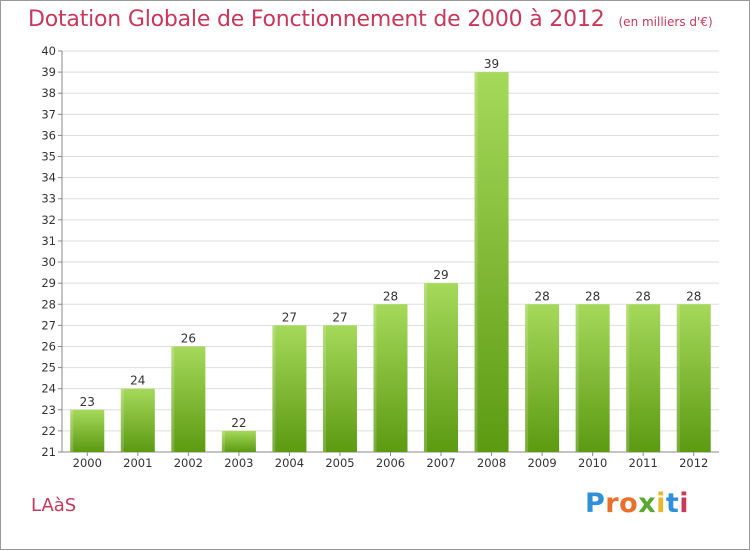 The width and height of the screenshot is (750, 551). What do you see at coordinates (54, 505) in the screenshot?
I see `commune-name: LAàS` at bounding box center [54, 505].